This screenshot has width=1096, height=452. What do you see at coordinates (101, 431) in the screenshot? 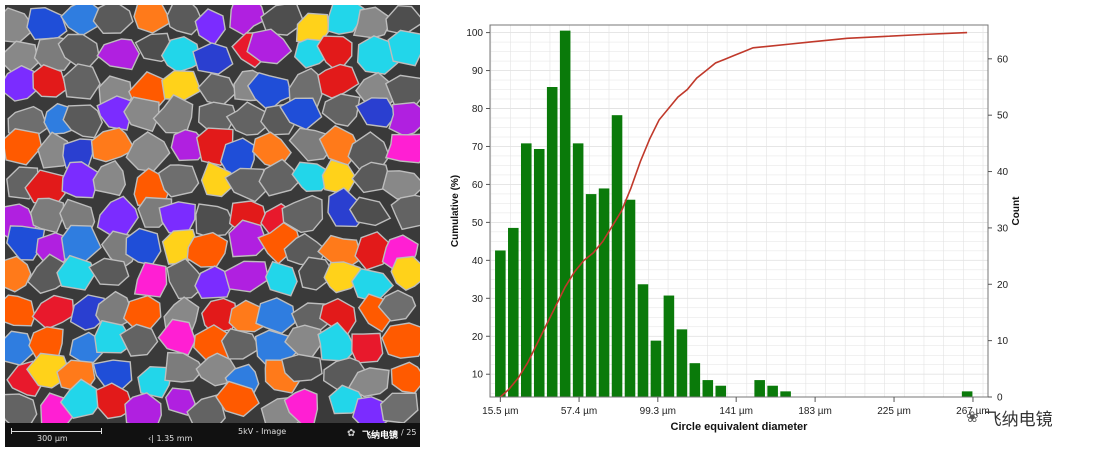
I see `scale-bar-tick-right` at bounding box center [101, 431].